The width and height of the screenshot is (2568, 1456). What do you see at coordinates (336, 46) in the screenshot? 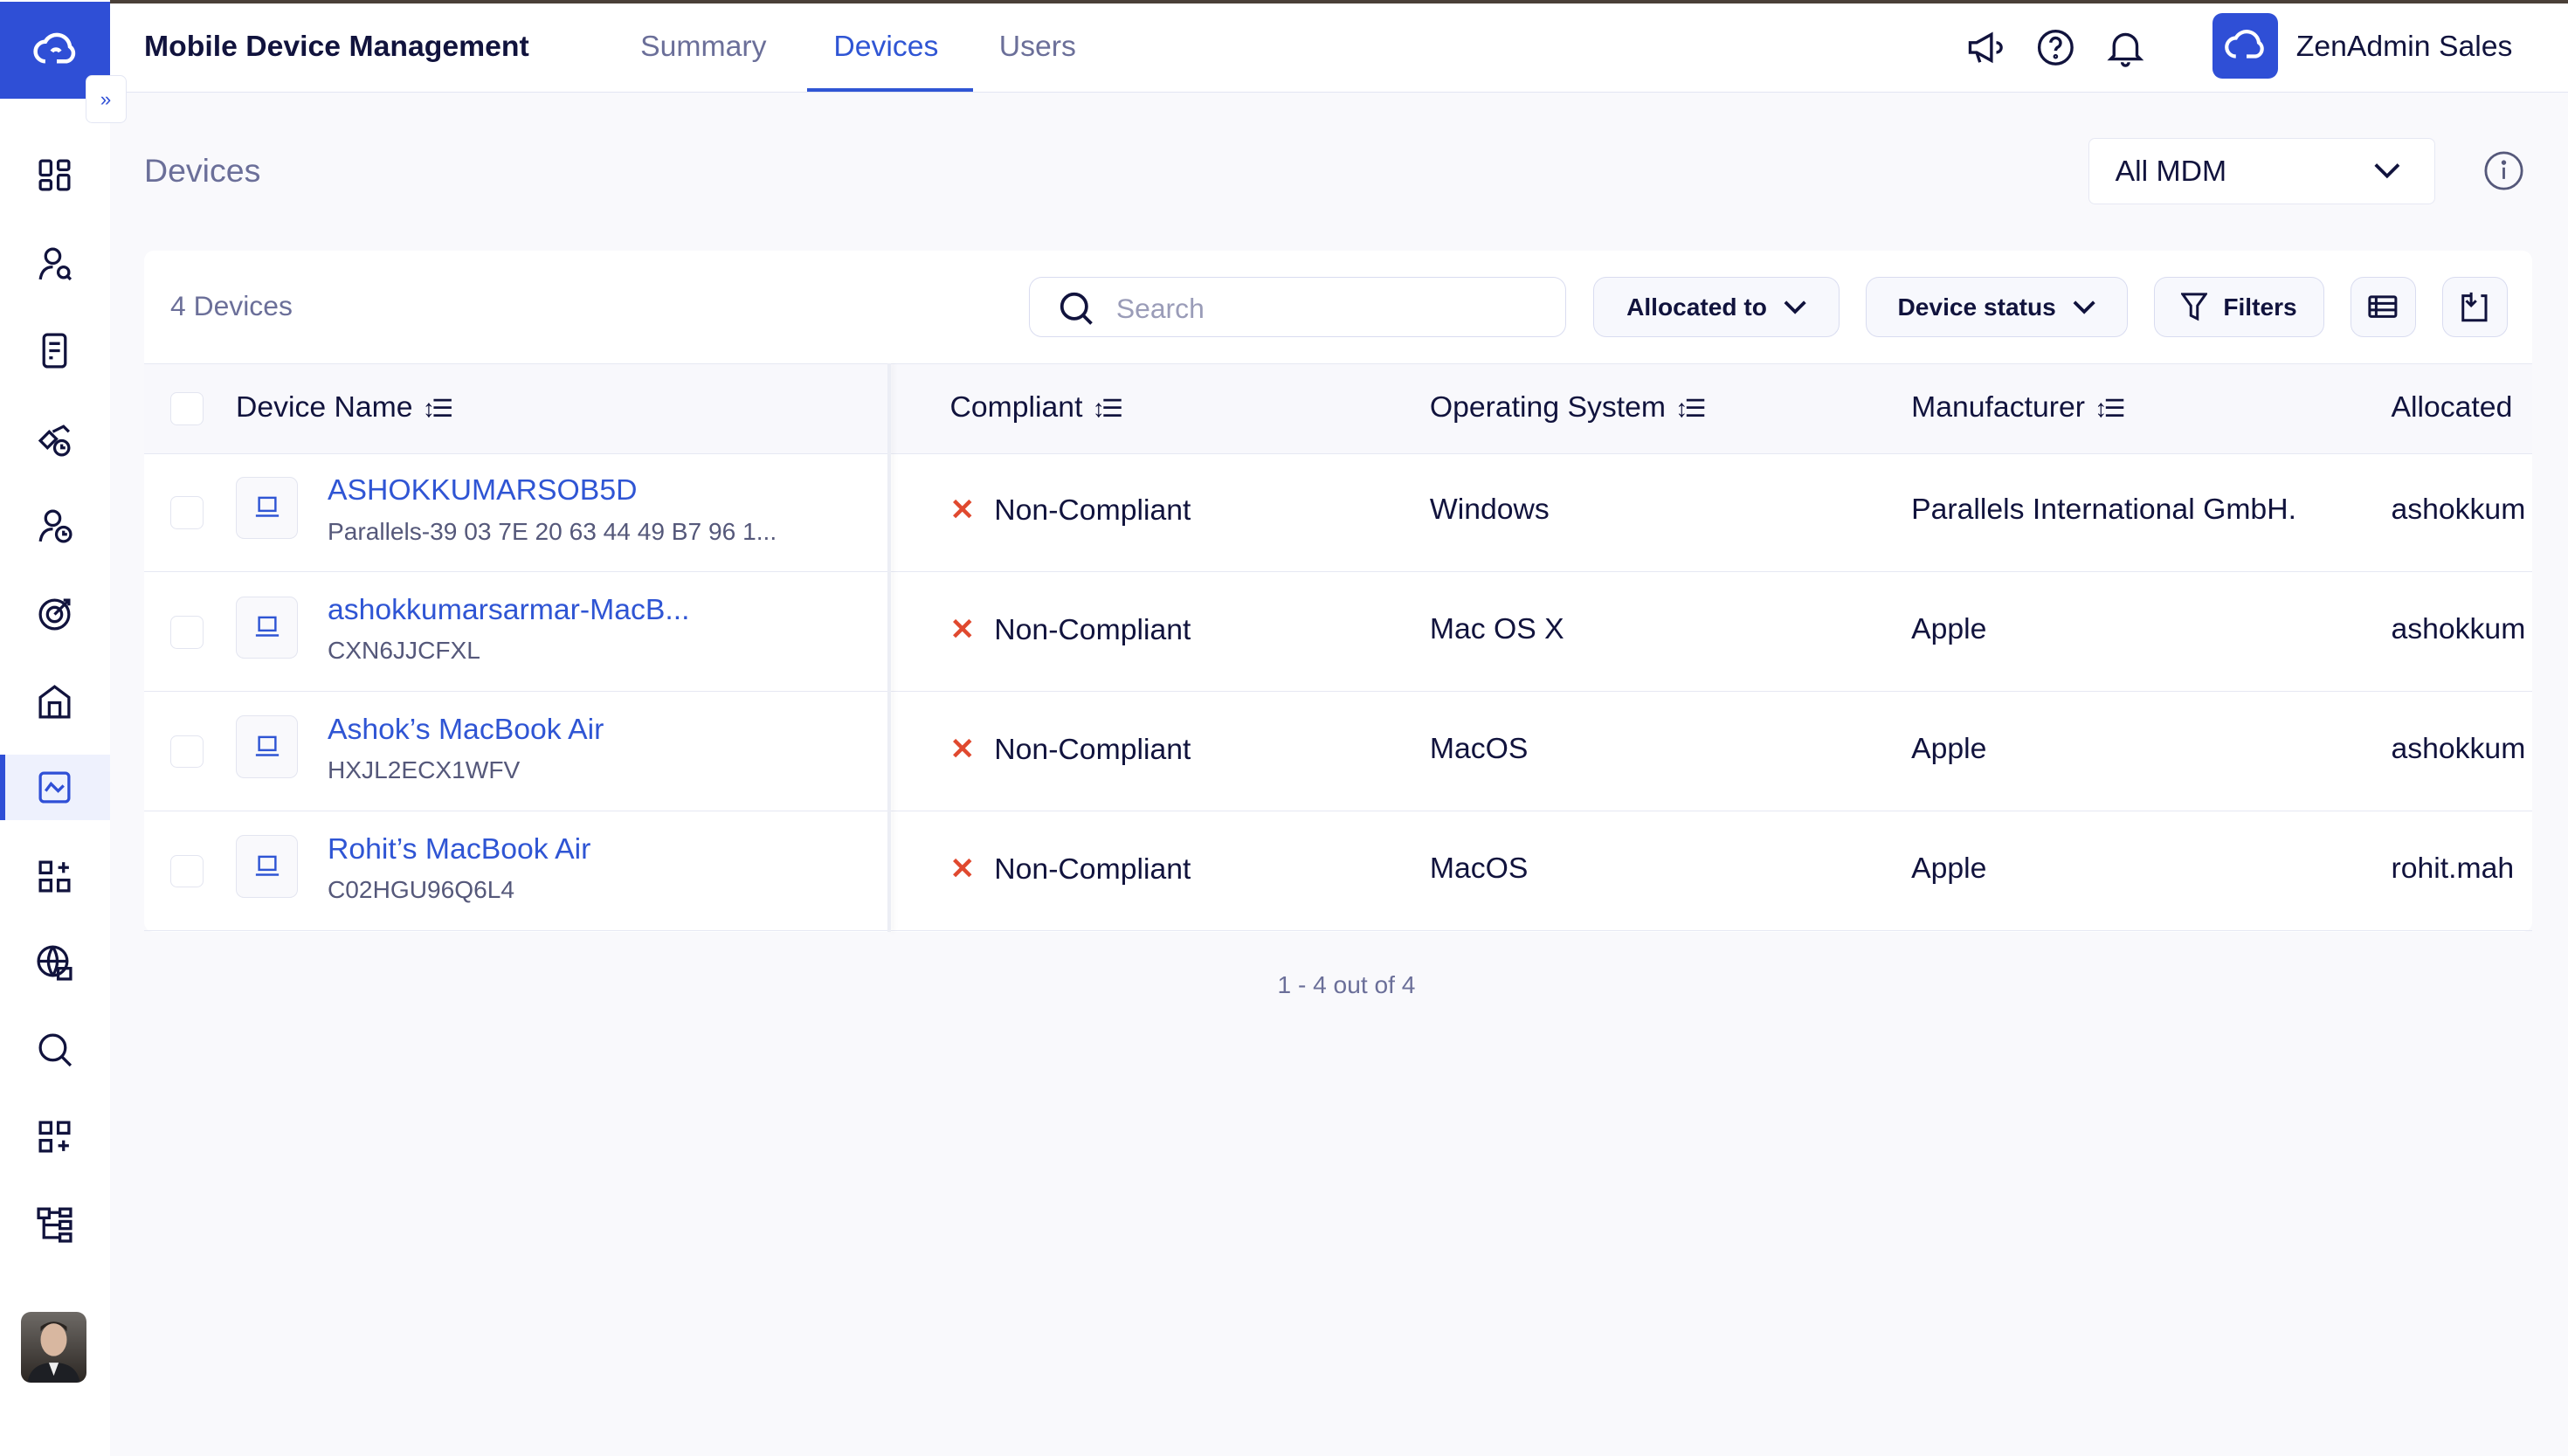
I see `app-title: Mobile Device Management` at bounding box center [336, 46].